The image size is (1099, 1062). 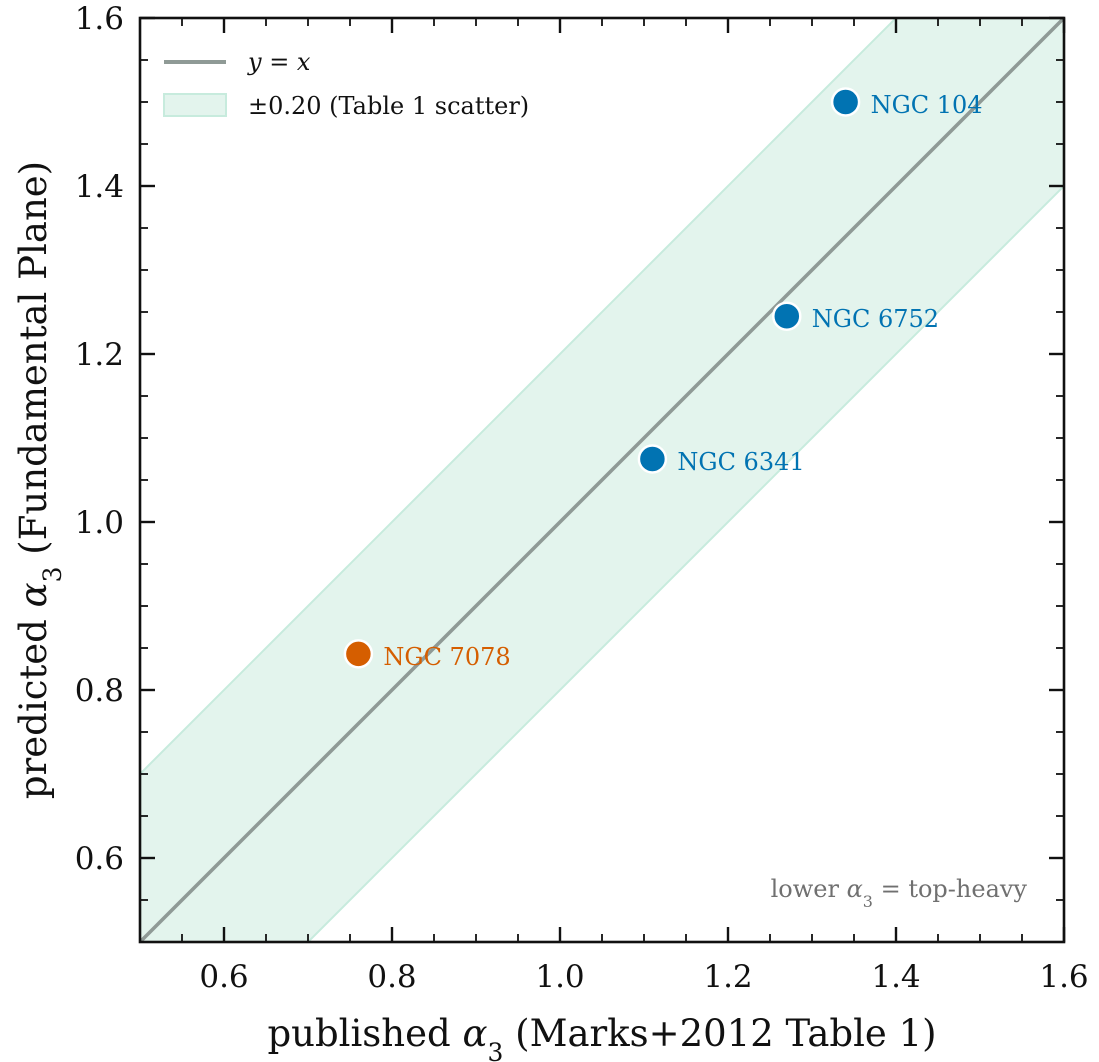 I want to click on y-tick-label: 0.6, so click(x=99, y=859).